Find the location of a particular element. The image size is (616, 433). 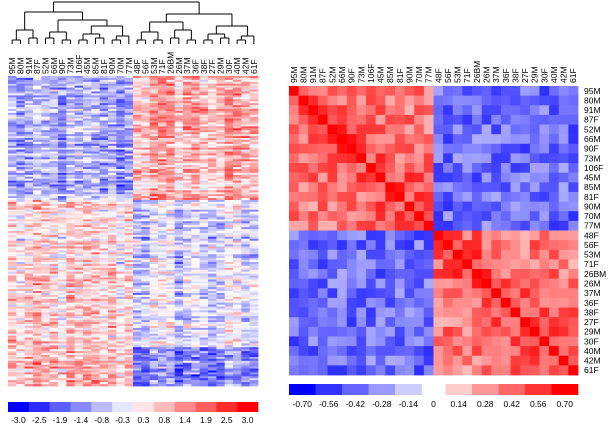

sample-label: 80M is located at coordinates (303, 74).